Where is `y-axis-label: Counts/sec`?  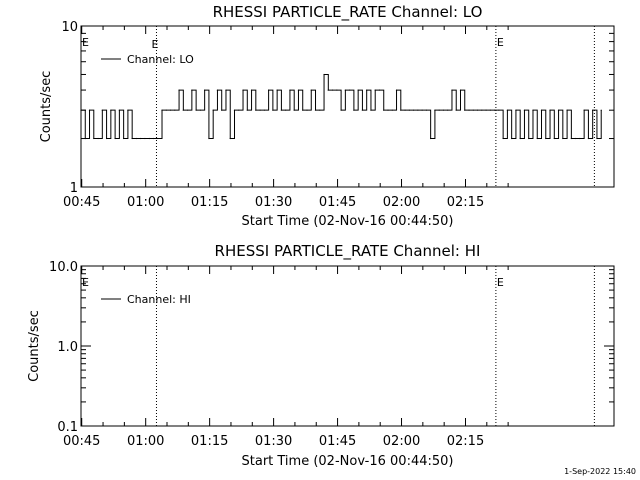 y-axis-label: Counts/sec is located at coordinates (46, 107).